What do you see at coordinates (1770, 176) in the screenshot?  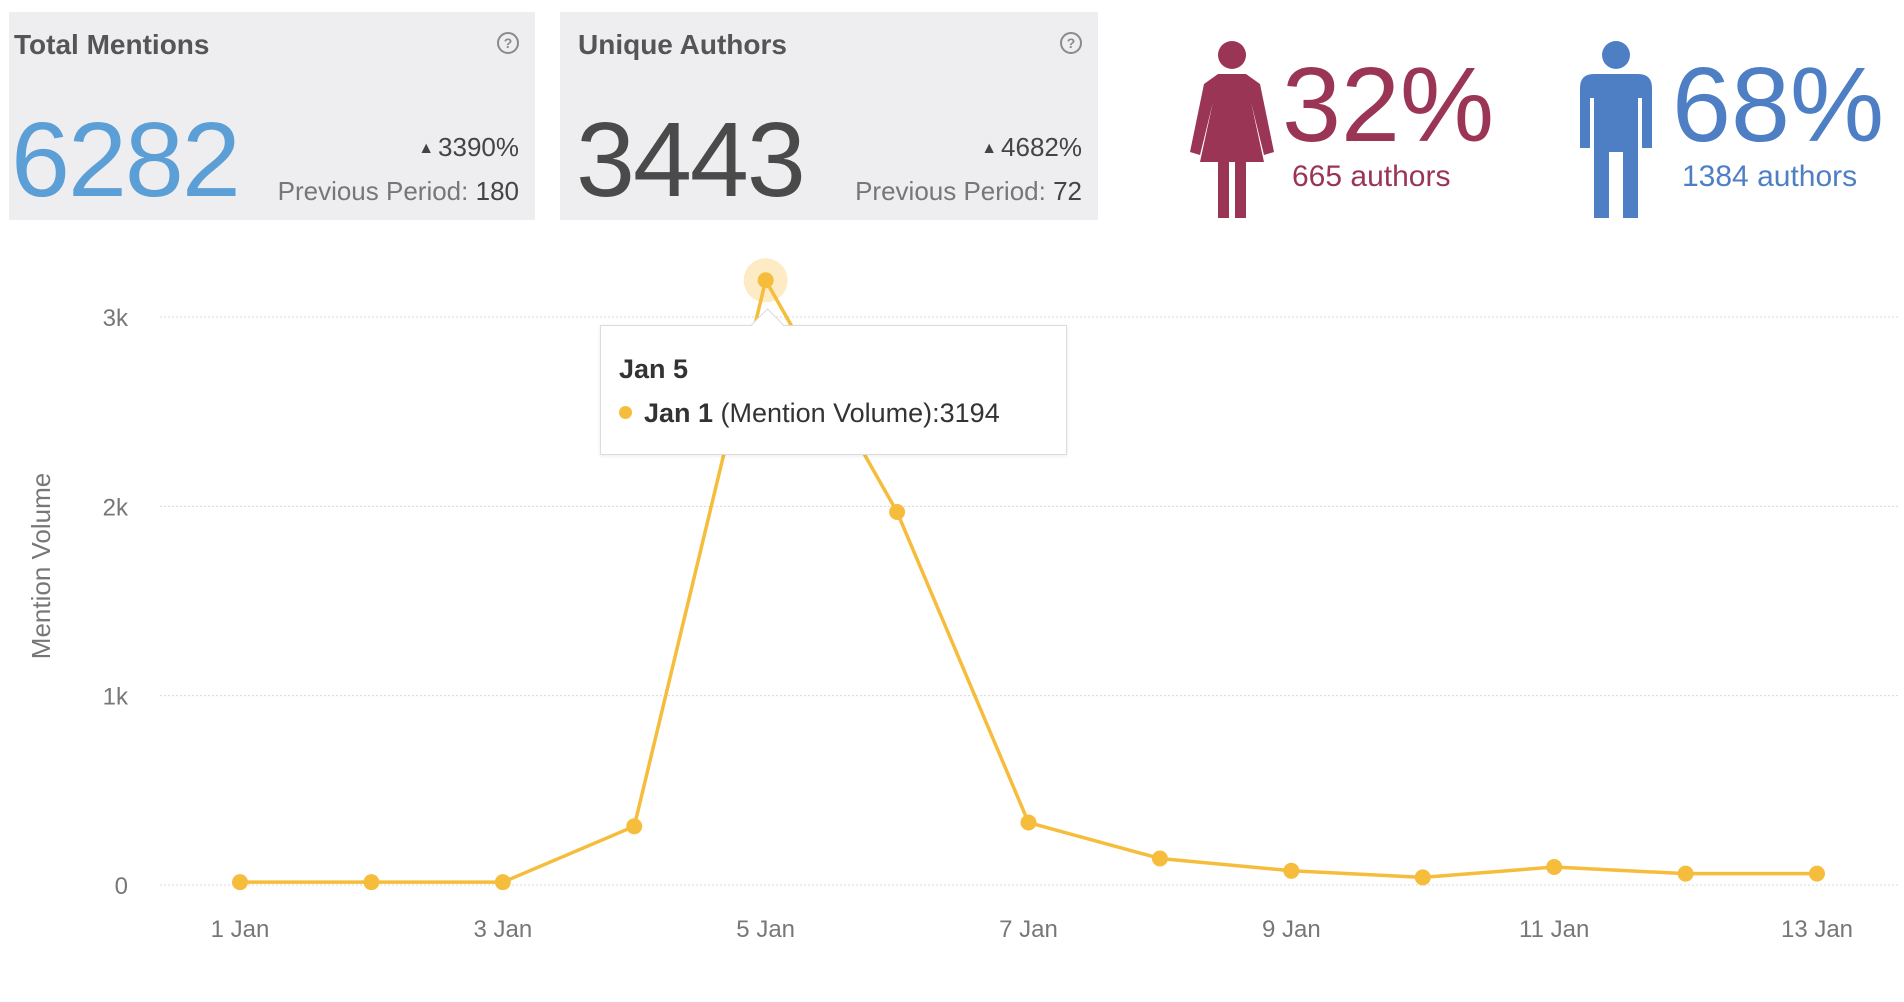 I see `male-authors: 1384 authors` at bounding box center [1770, 176].